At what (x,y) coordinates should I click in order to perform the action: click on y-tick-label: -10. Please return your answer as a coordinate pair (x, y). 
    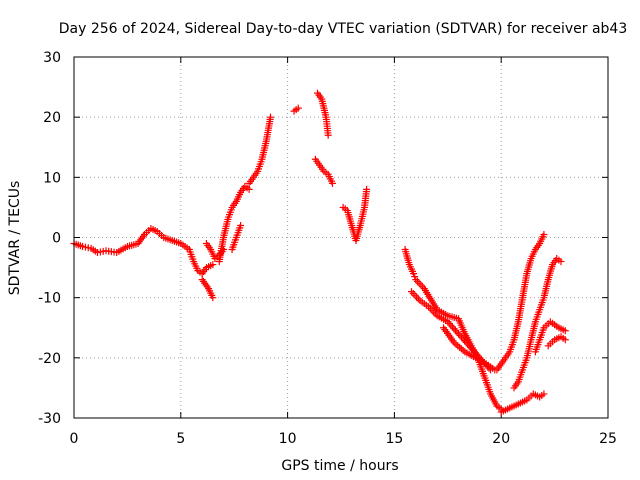
    Looking at the image, I should click on (49, 299).